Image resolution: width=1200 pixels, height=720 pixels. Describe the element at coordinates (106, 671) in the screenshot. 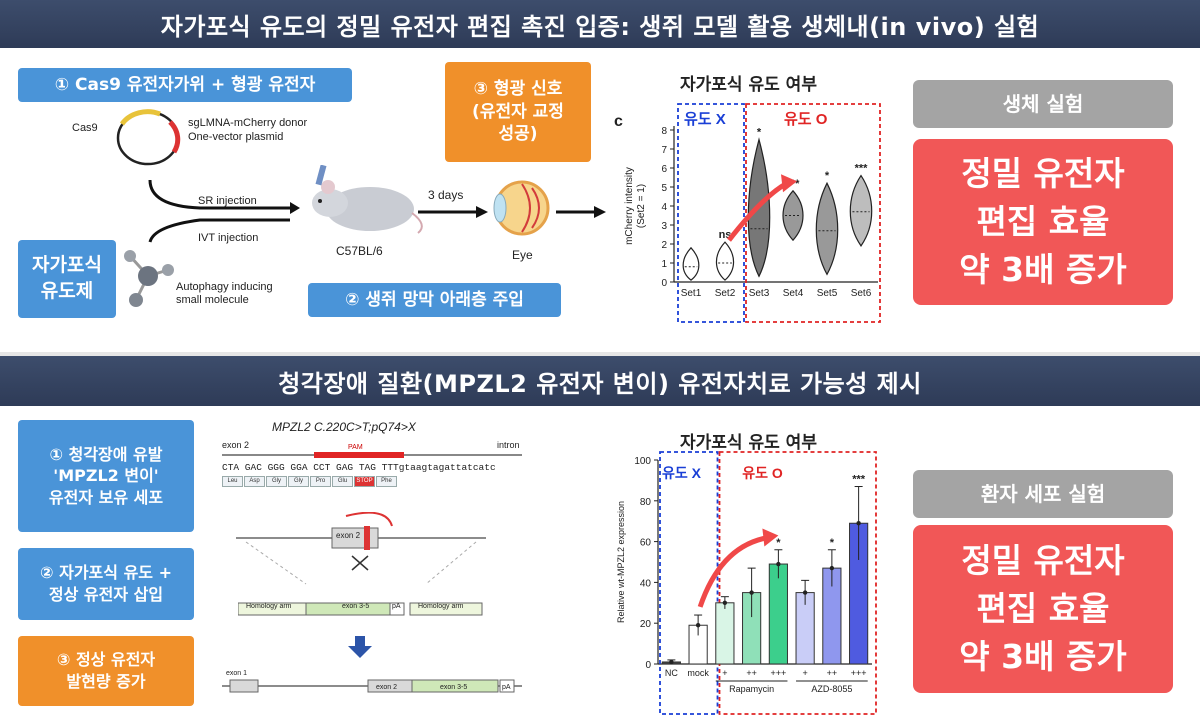

I see `bottom-step3-label: ③ 정상 유전자 발현량 증가` at that location.